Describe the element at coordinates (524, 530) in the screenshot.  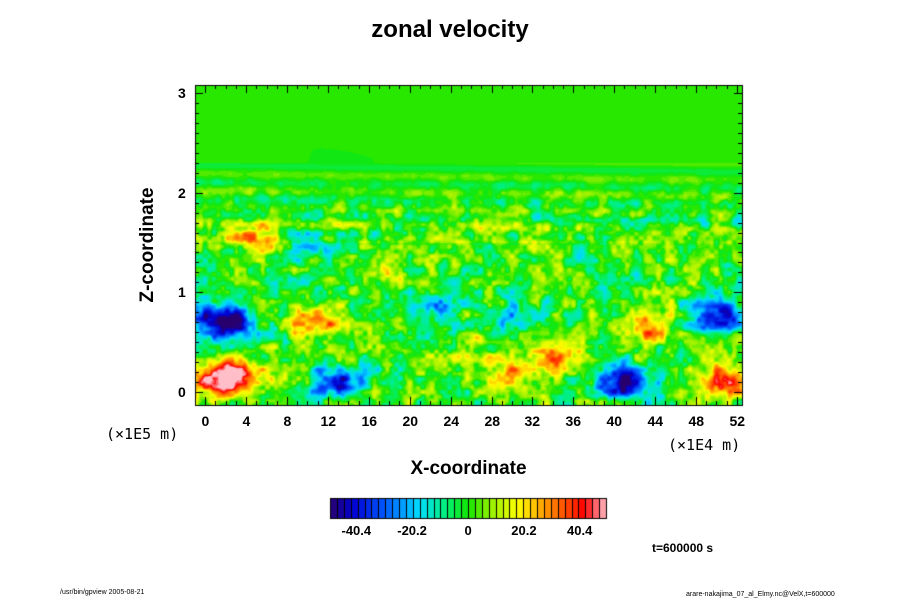
I see `colorbar-tick-label: 20.2` at that location.